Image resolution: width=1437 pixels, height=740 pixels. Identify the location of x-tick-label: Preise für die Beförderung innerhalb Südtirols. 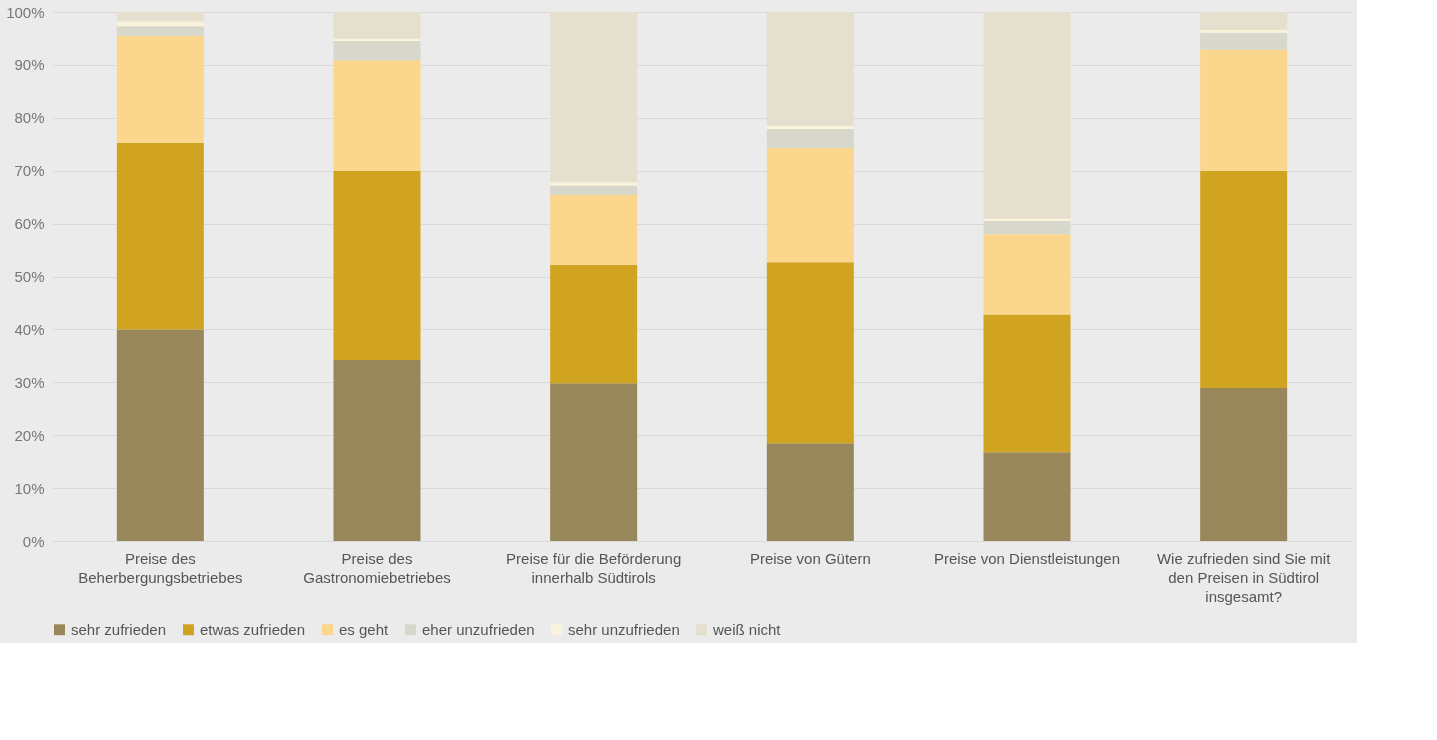
(594, 567).